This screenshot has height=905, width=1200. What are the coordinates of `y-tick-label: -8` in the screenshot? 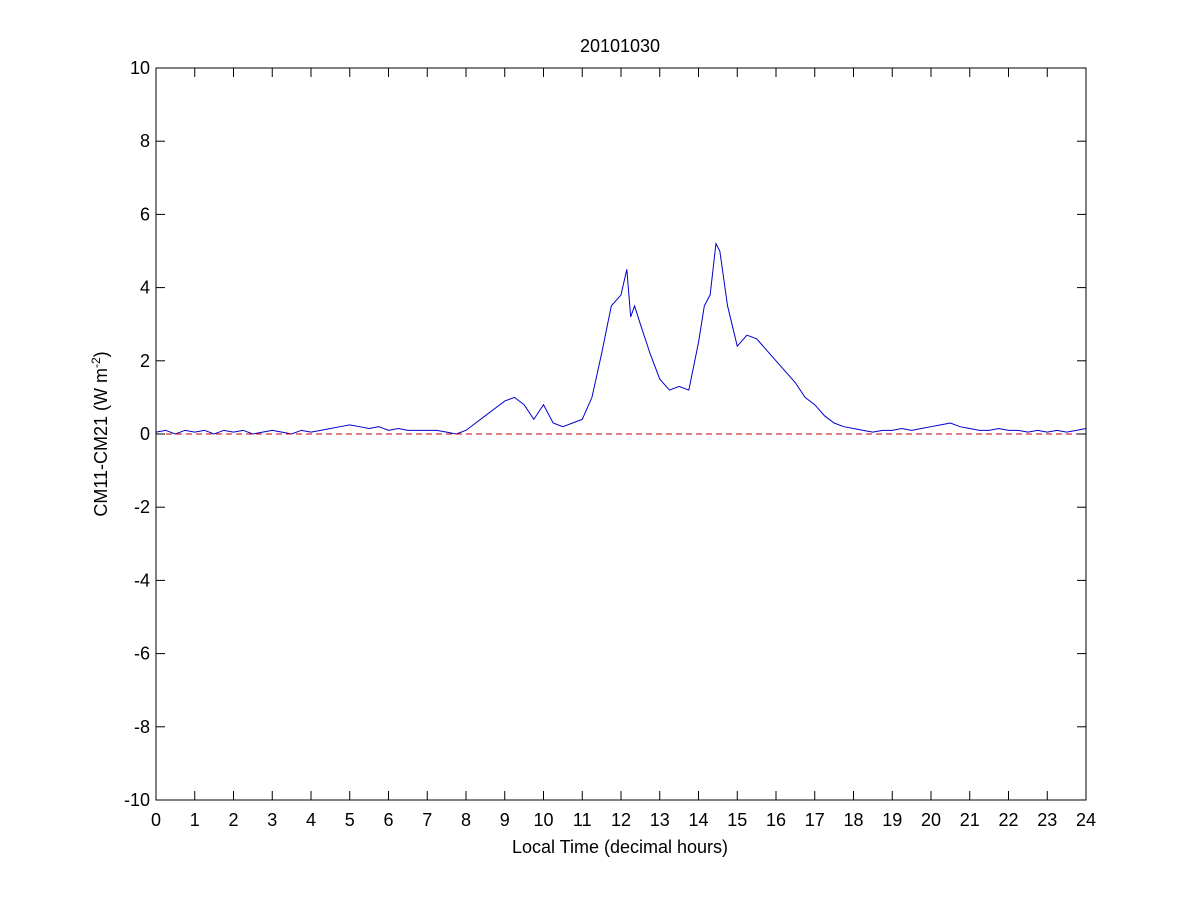 It's located at (142, 727).